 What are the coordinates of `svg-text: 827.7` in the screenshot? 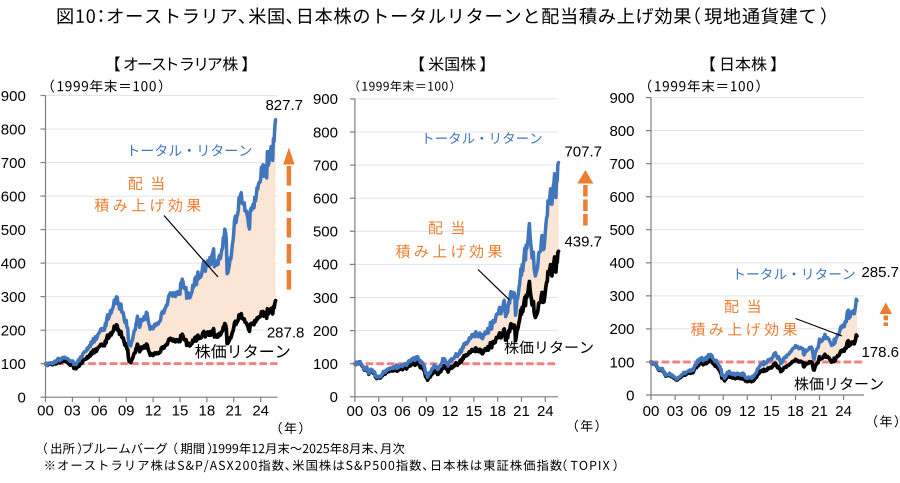 It's located at (284, 105).